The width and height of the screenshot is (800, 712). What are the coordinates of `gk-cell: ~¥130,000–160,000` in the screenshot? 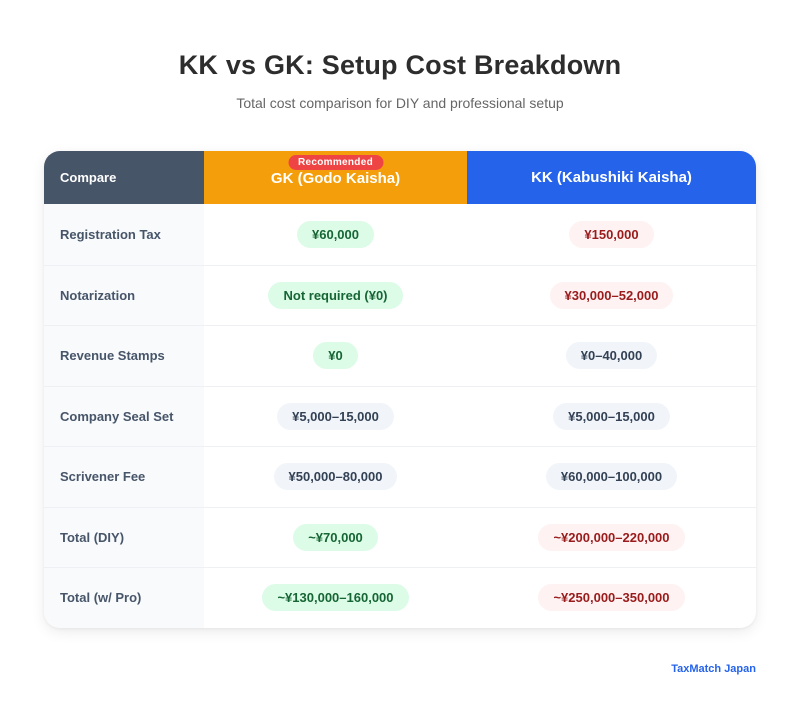 It's located at (335, 598).